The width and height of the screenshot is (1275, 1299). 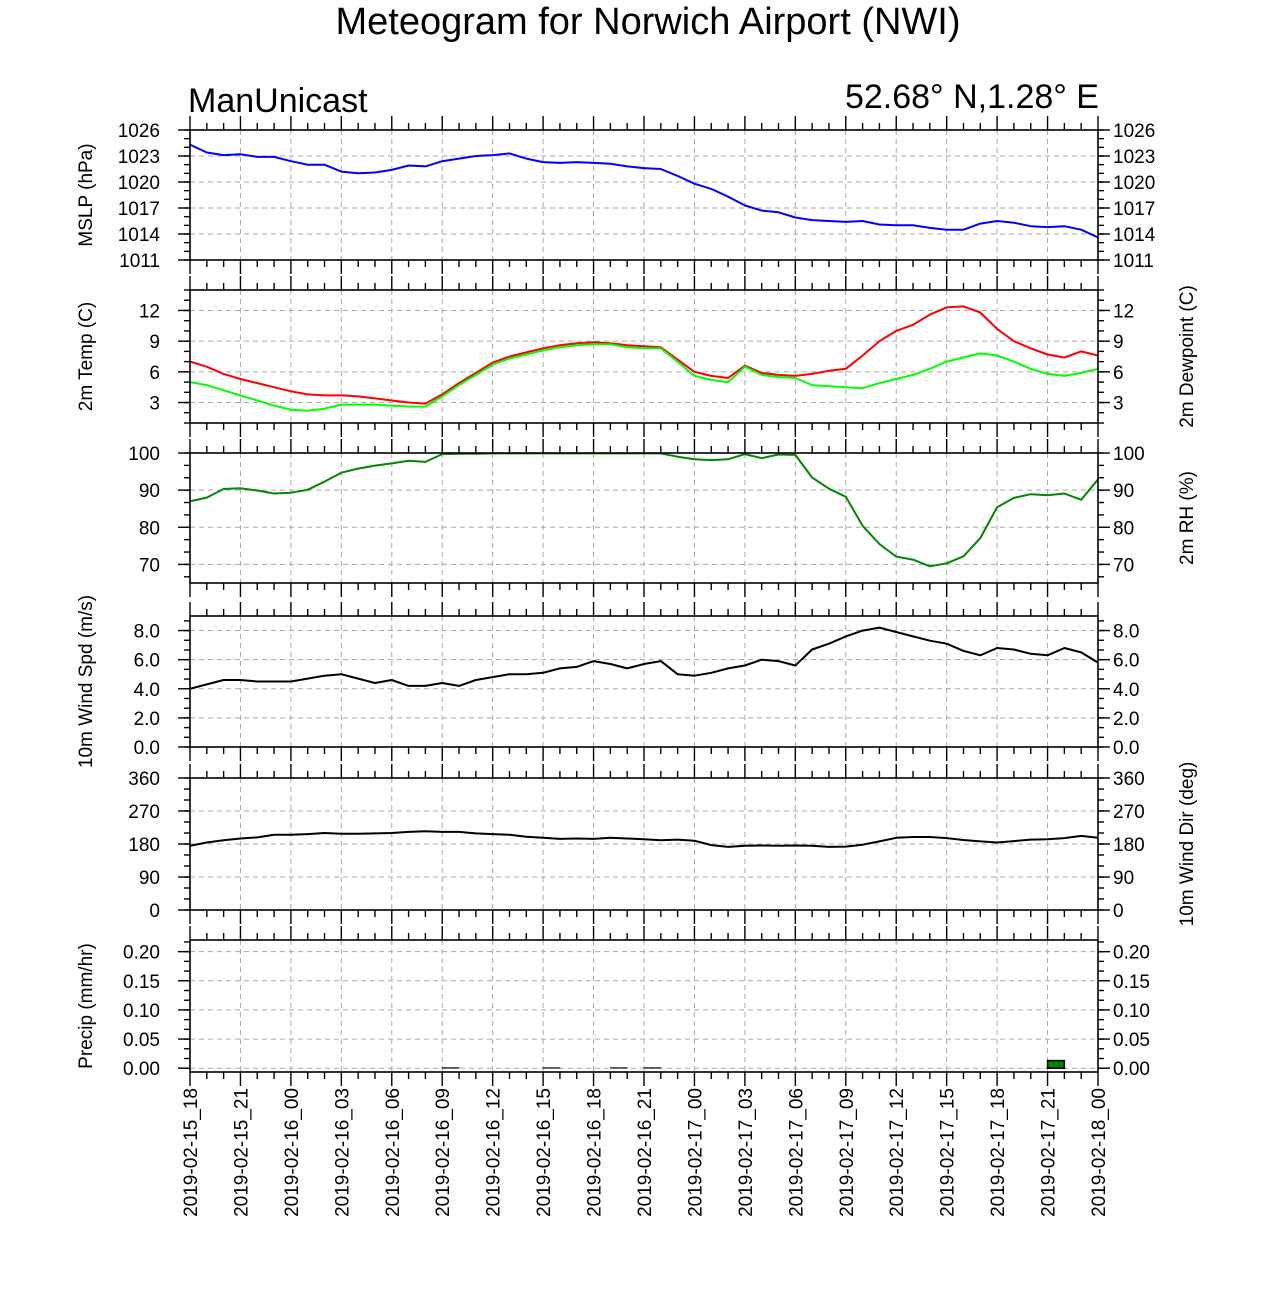 I want to click on x-tick-label: 2019-02-16_12, so click(x=494, y=1152).